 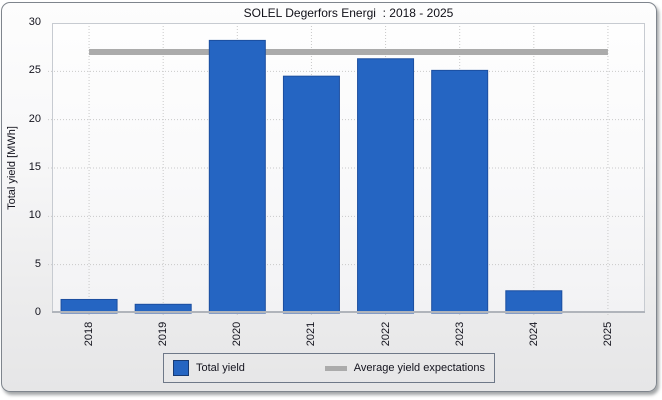 I want to click on x-tick-2022: 2022, so click(x=385, y=334).